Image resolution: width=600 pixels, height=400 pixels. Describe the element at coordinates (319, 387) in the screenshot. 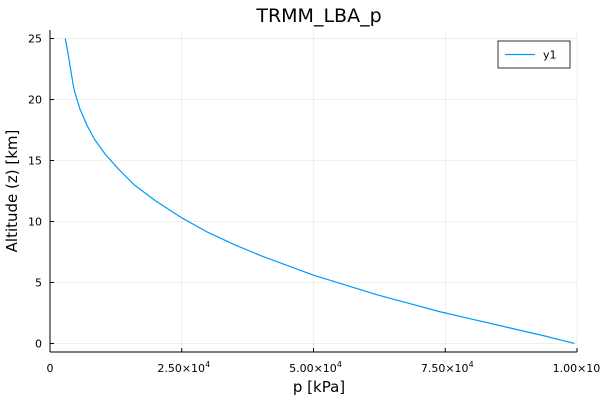

I see `x-axis-label: p [kPa]` at that location.